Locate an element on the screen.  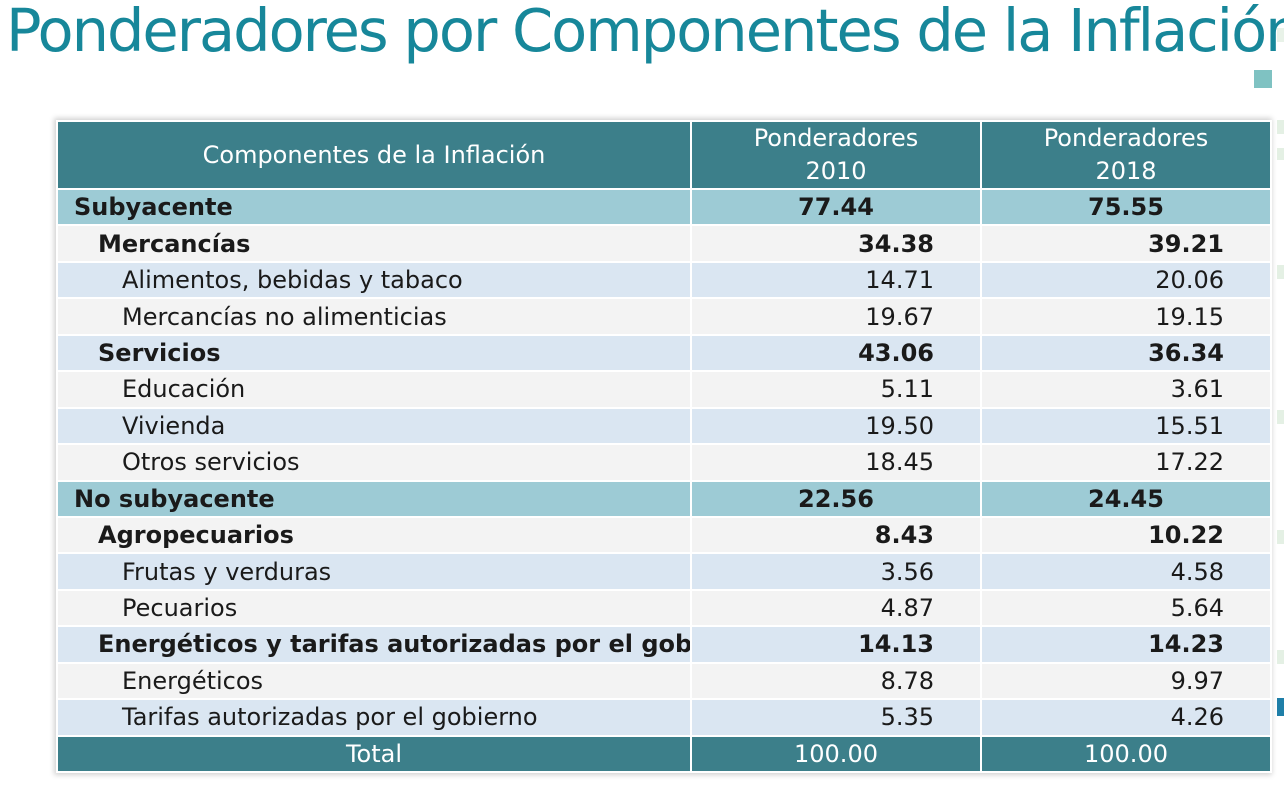
row-value-2018: 20.06 is located at coordinates (1126, 280).